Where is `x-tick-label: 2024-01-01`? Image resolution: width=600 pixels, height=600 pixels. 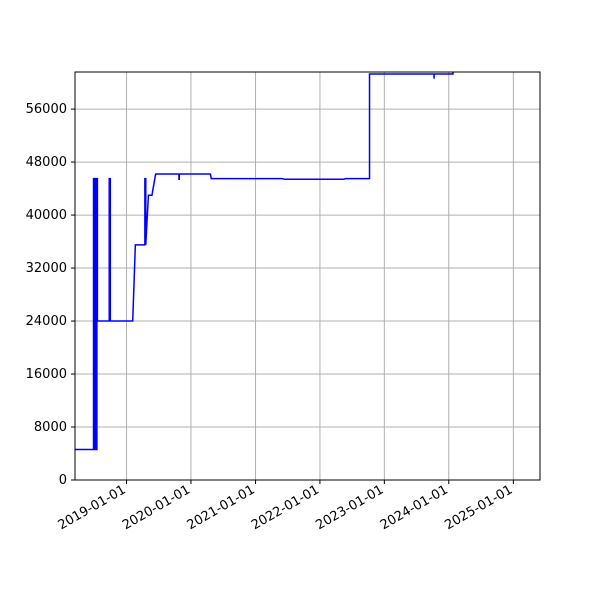 x-tick-label: 2024-01-01 is located at coordinates (414, 507).